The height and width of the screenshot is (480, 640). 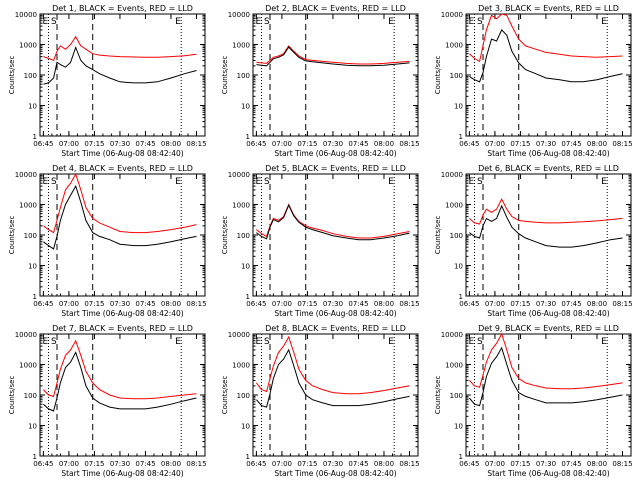 I want to click on chart-title: Det 1, BLACK = Events, RED = LLD, so click(x=122, y=8).